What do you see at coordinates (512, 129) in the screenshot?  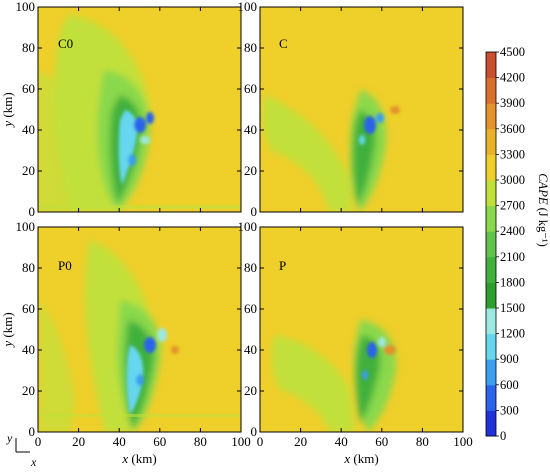 I see `colorbar-tick-label: 3600` at bounding box center [512, 129].